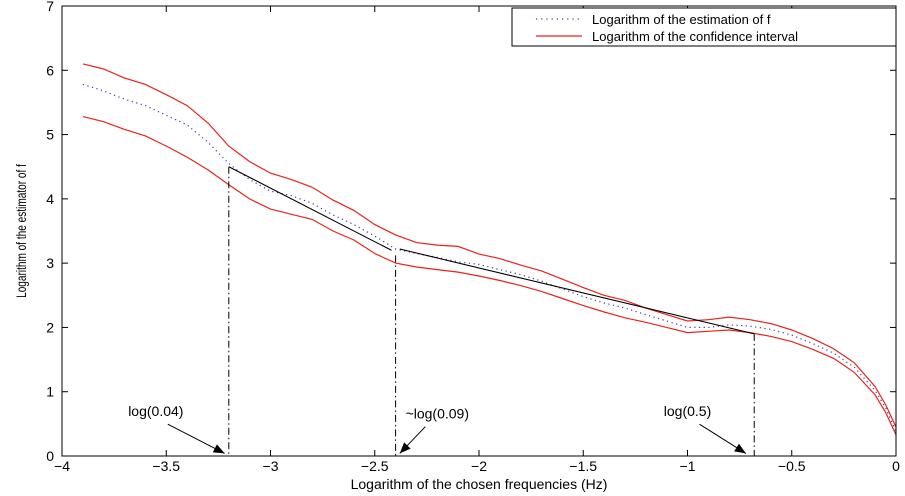 The width and height of the screenshot is (905, 496). What do you see at coordinates (437, 414) in the screenshot?
I see `annotation-label: ~log(0.09)` at bounding box center [437, 414].